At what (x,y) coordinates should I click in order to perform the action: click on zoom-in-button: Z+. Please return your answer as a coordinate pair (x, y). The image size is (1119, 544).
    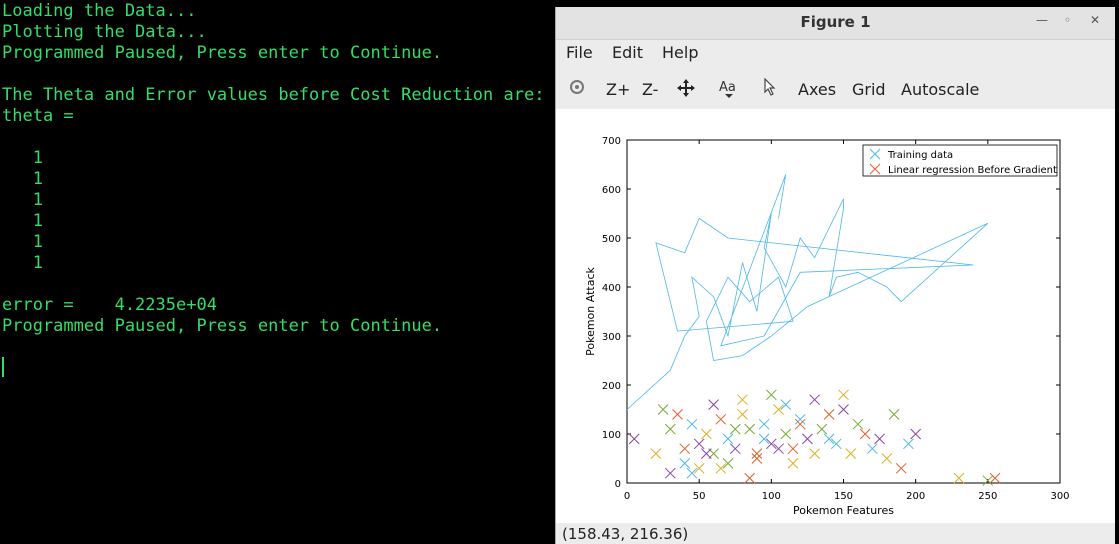
    Looking at the image, I should click on (618, 89).